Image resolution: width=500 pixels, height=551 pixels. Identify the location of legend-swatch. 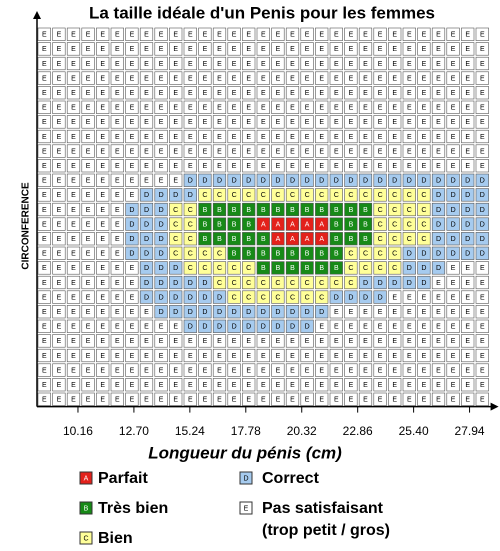
(86, 538).